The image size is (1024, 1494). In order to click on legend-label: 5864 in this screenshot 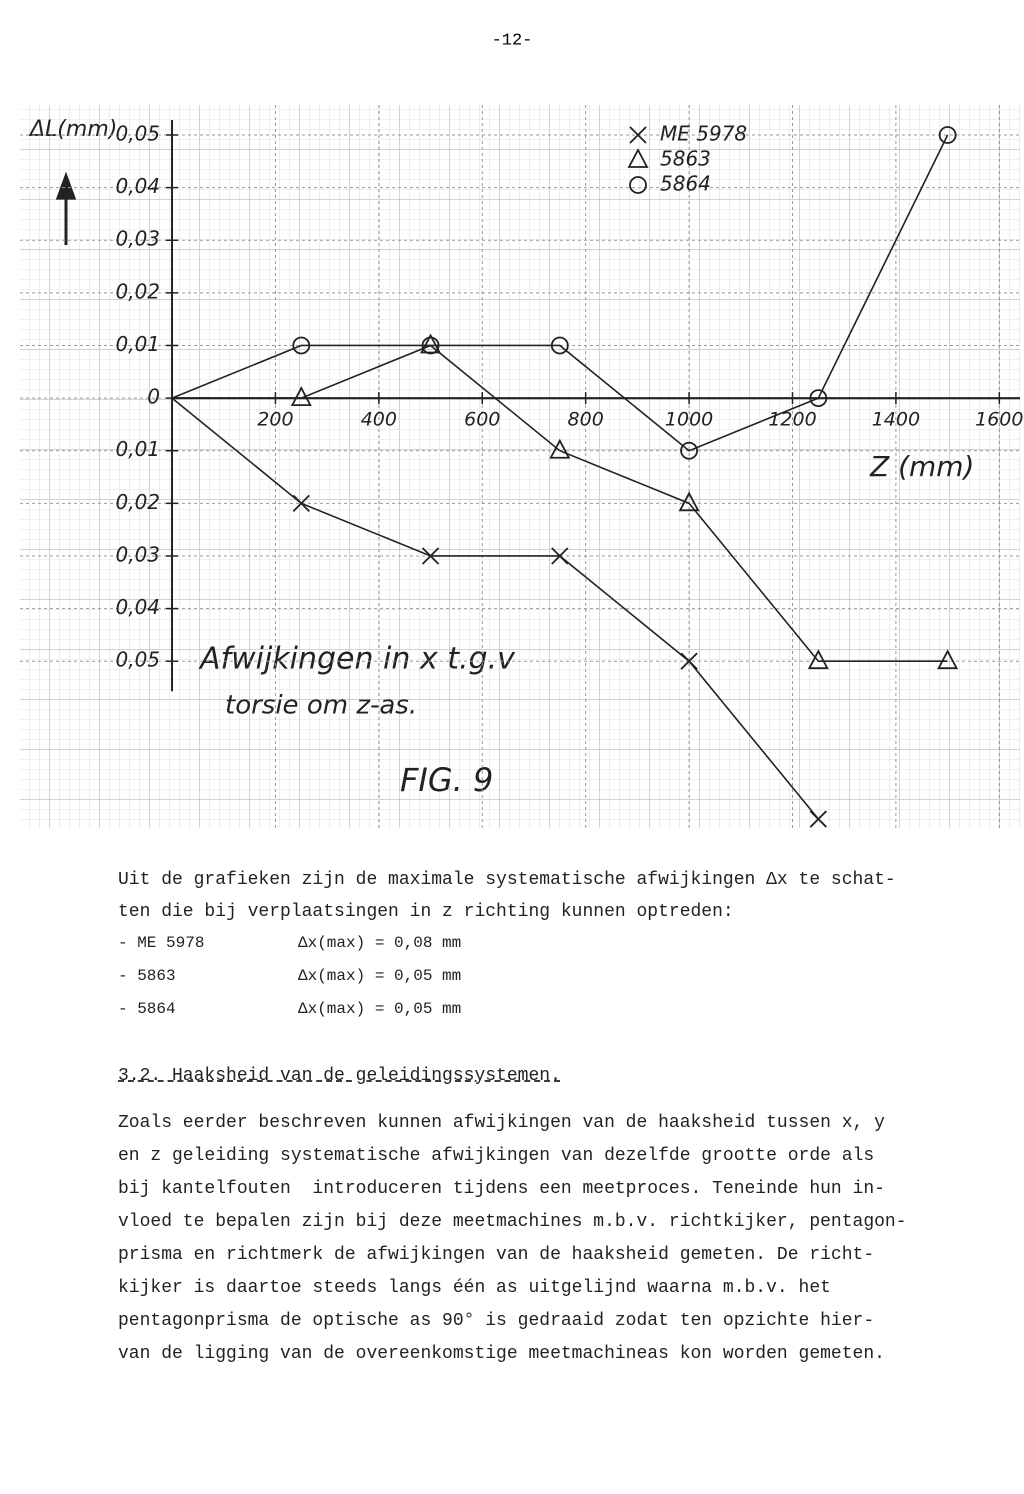, I will do `click(685, 184)`.